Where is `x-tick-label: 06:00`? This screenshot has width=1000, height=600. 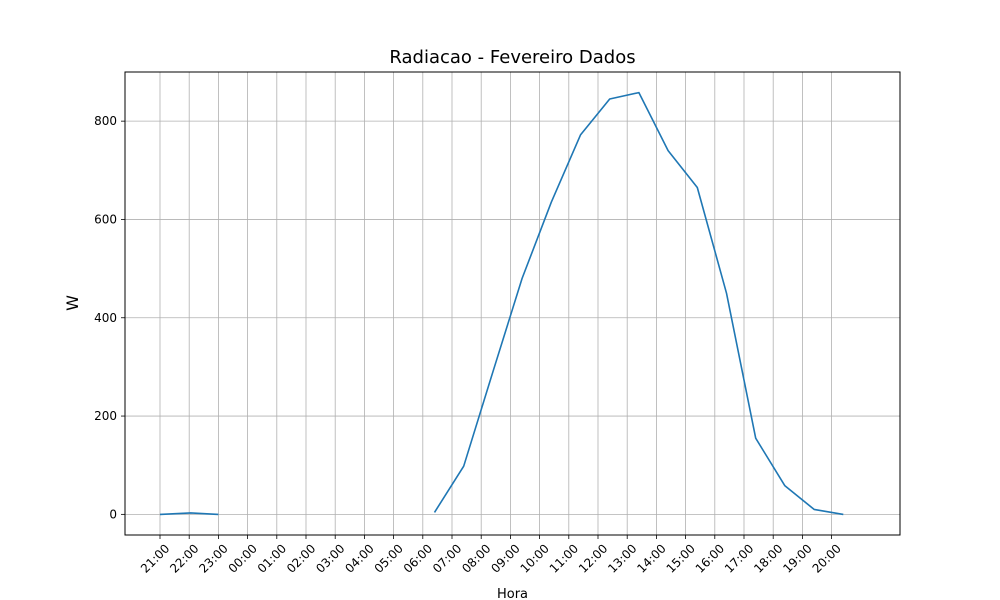 x-tick-label: 06:00 is located at coordinates (418, 558).